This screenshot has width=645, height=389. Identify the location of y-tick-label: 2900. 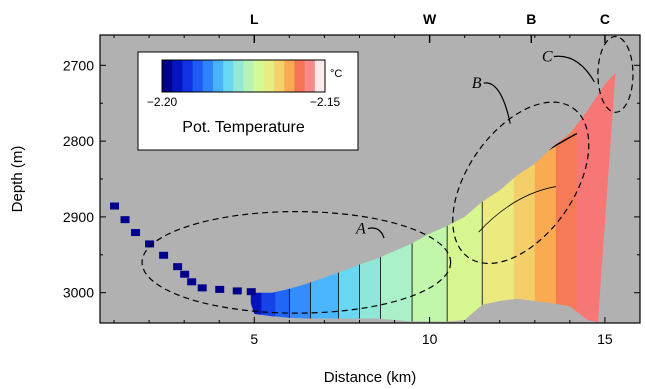
(78, 217).